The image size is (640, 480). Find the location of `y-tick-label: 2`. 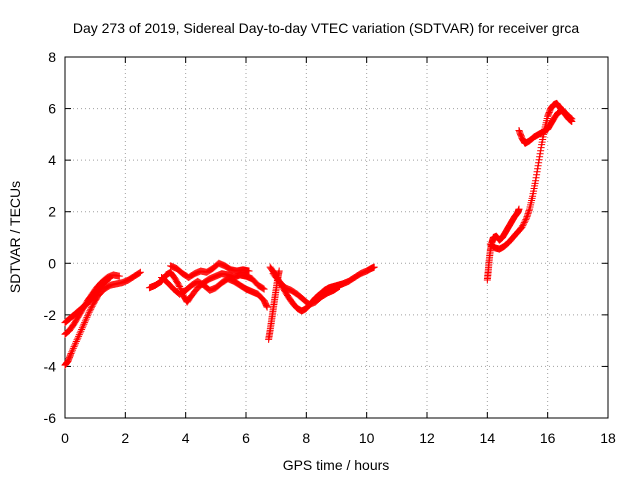

y-tick-label: 2 is located at coordinates (52, 212).